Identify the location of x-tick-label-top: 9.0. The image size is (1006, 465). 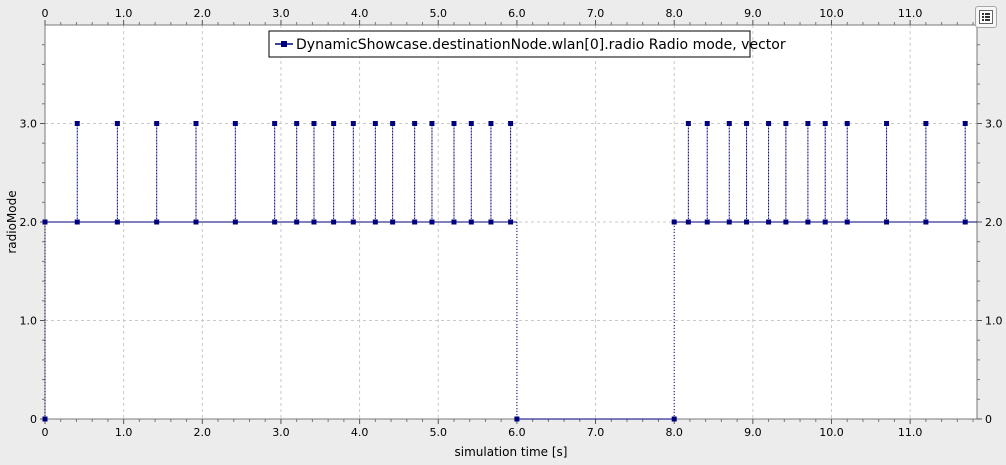
(753, 13).